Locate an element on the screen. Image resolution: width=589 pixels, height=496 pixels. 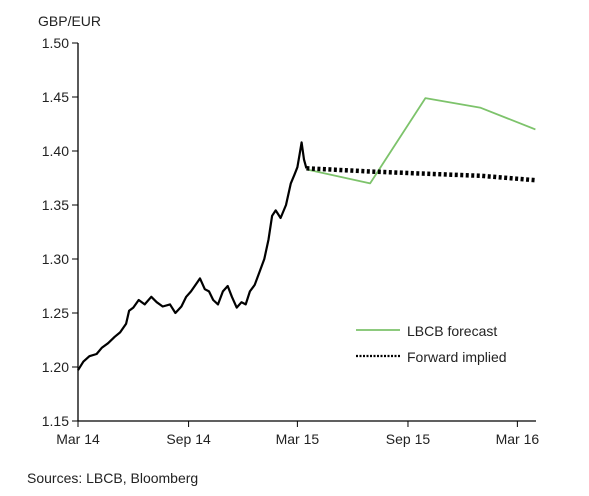
x-tick-label: Mar 14 is located at coordinates (78, 439).